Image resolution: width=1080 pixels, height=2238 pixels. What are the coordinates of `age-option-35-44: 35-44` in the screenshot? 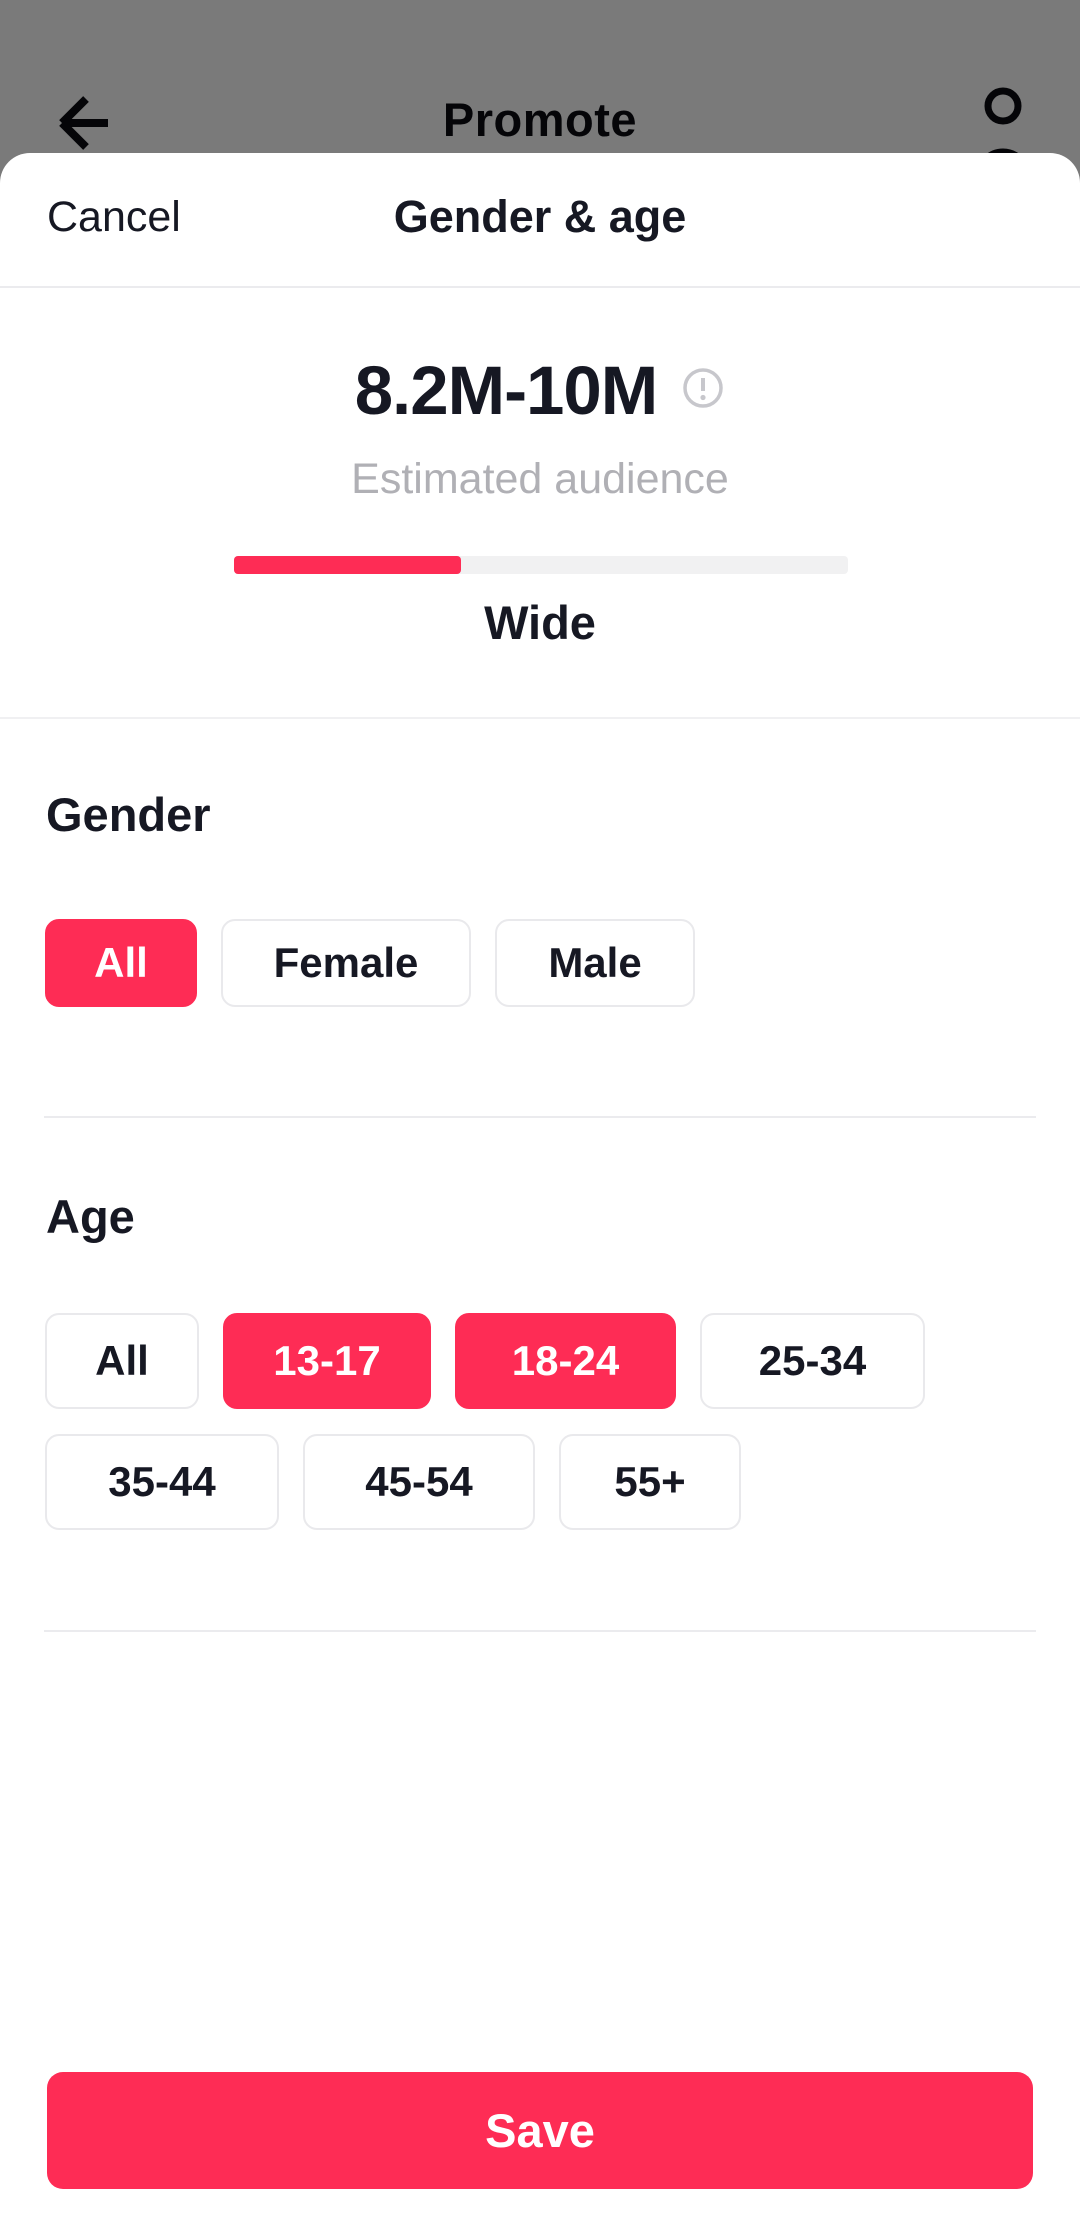 It's located at (162, 1482).